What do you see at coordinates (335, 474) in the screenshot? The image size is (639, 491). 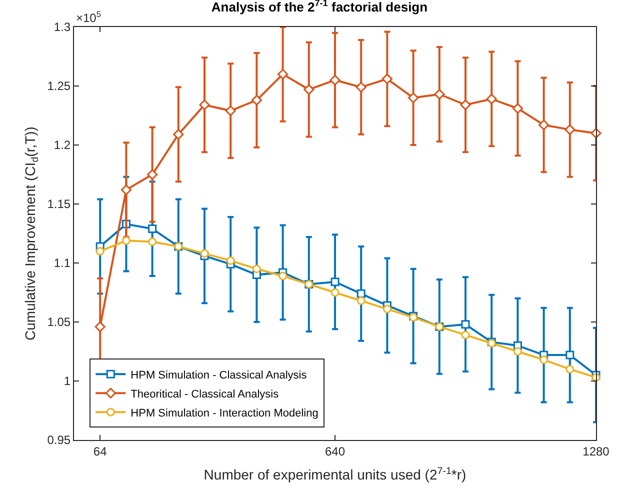 I see `x-axis-title: Number of experimental units used (2$^{7-1}$*r)` at bounding box center [335, 474].